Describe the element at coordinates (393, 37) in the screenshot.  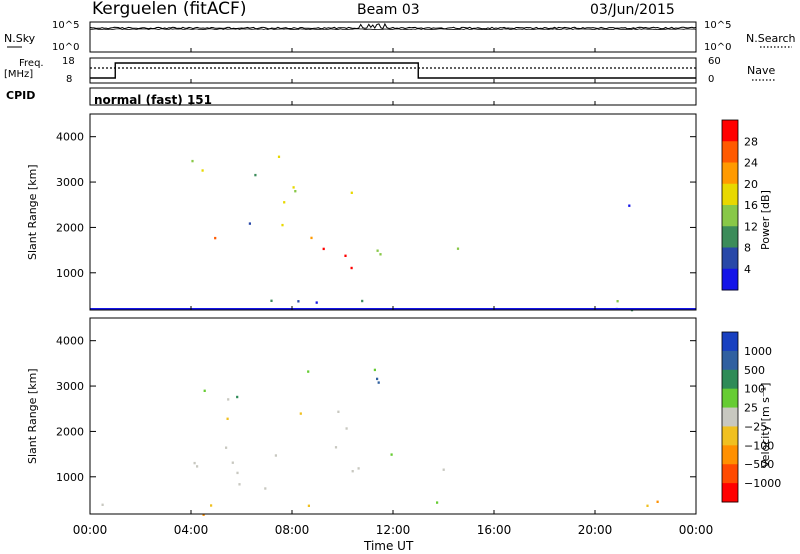
I see `noise-panel-frame` at that location.